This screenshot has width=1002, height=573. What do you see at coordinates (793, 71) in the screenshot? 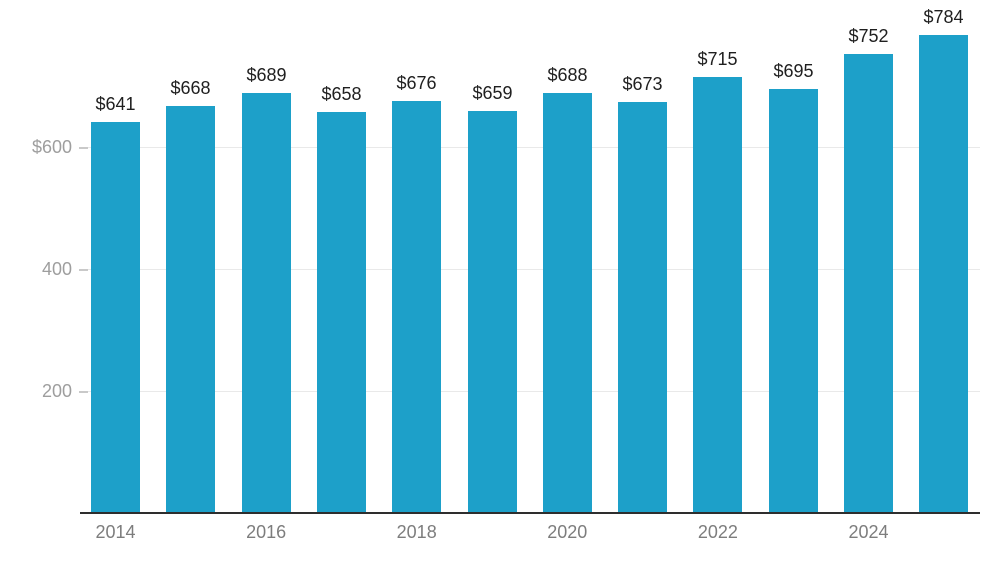
I see `bar-value-label: $695` at bounding box center [793, 71].